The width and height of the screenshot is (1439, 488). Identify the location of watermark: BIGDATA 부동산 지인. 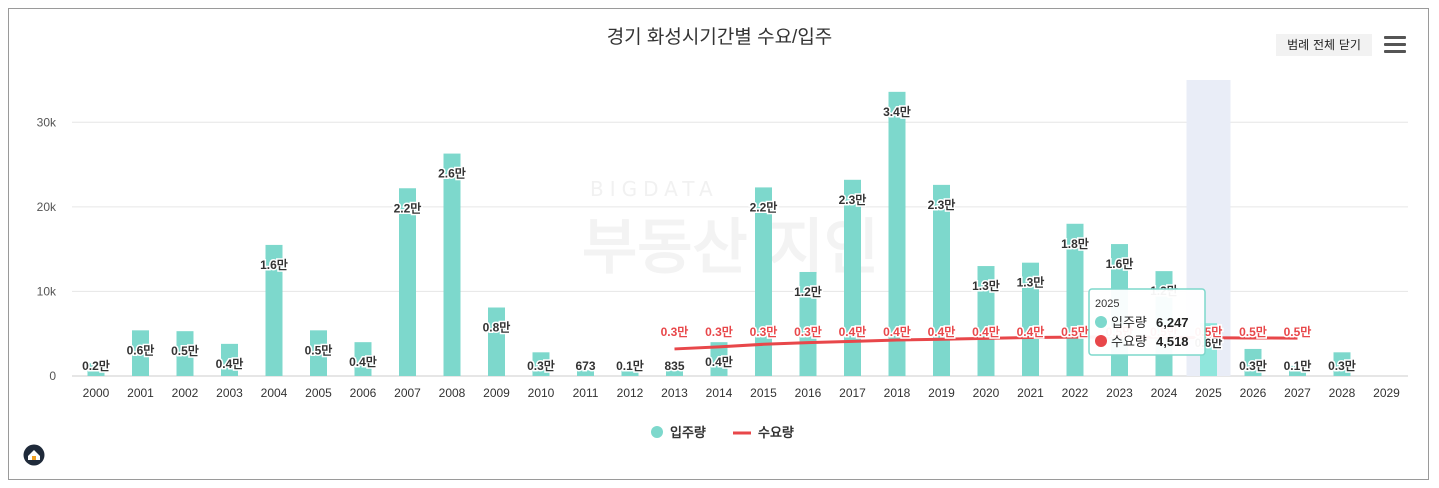
(730, 230).